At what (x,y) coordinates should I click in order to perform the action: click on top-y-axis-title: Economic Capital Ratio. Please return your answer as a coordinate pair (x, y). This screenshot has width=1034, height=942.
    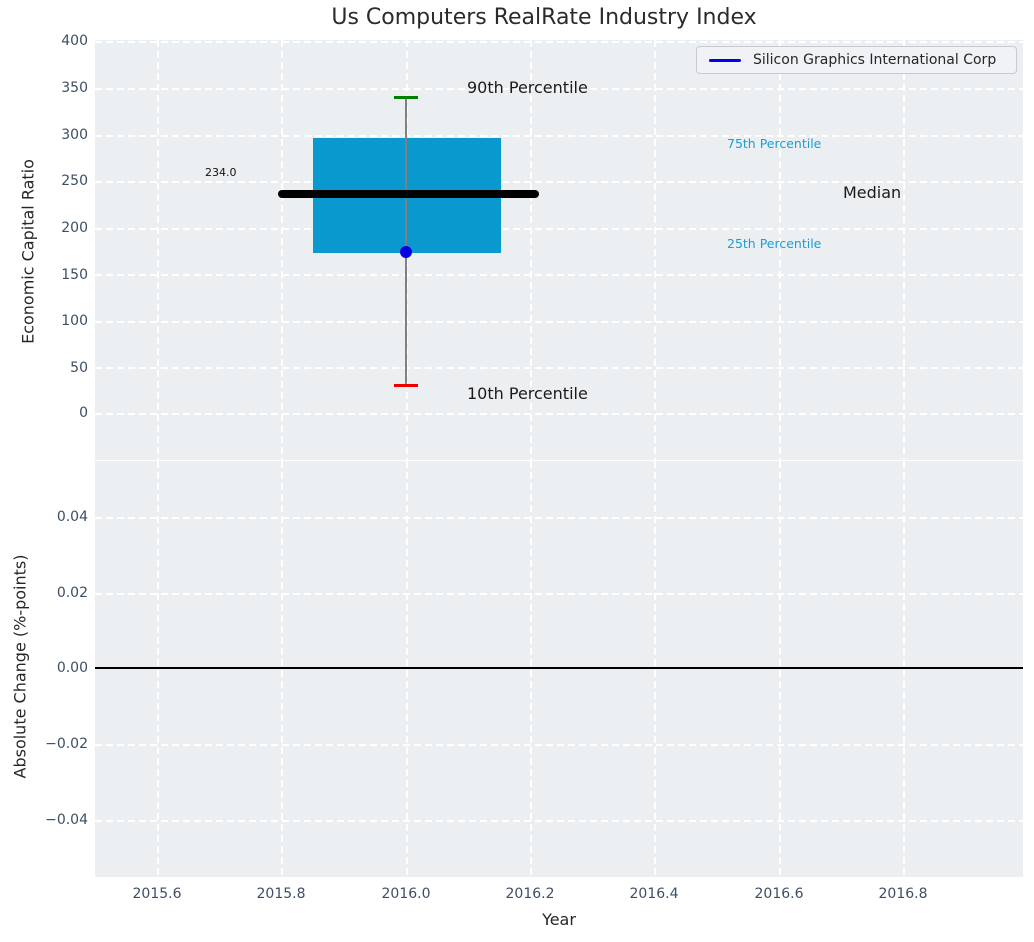
    Looking at the image, I should click on (28, 251).